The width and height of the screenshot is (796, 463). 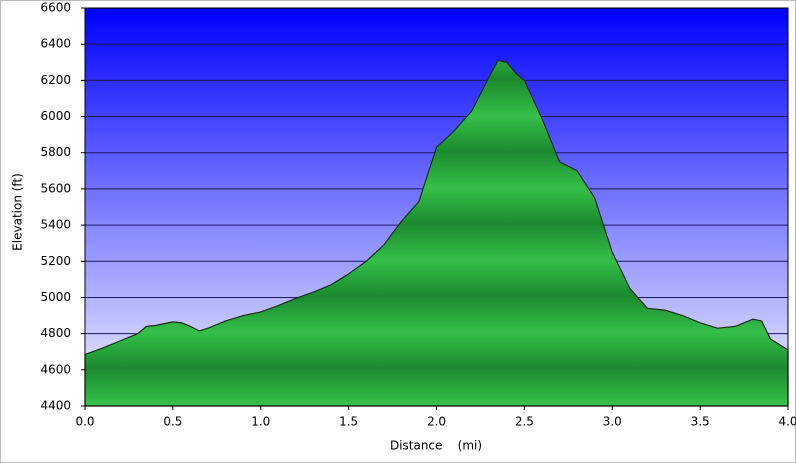 What do you see at coordinates (55, 188) in the screenshot?
I see `y-tick-label: 5600` at bounding box center [55, 188].